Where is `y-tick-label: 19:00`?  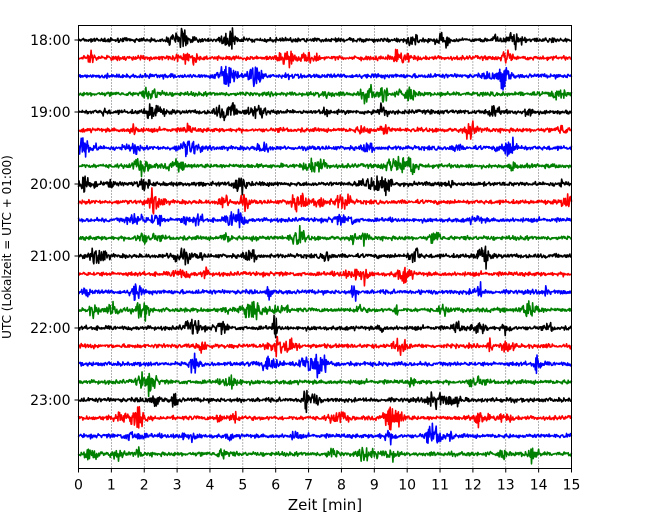
y-tick-label: 19:00 is located at coordinates (50, 113).